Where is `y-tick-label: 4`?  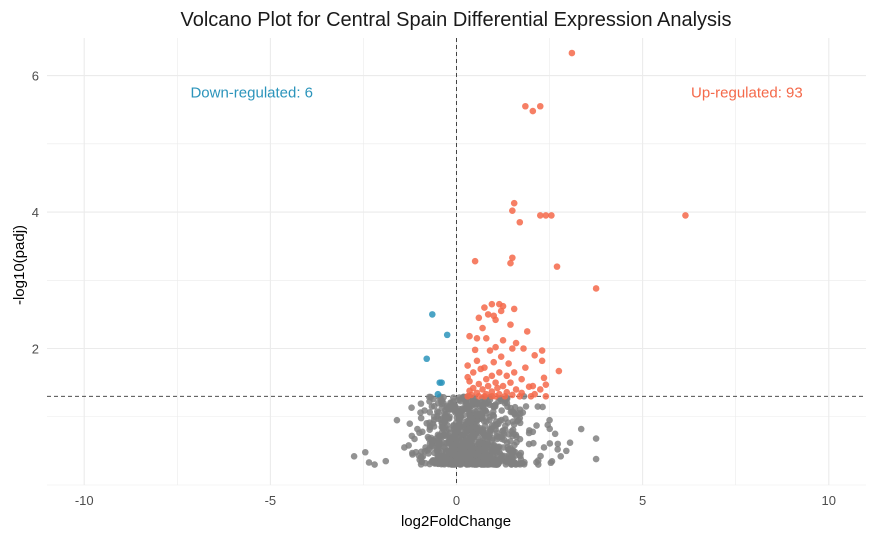
y-tick-label: 4 is located at coordinates (35, 212).